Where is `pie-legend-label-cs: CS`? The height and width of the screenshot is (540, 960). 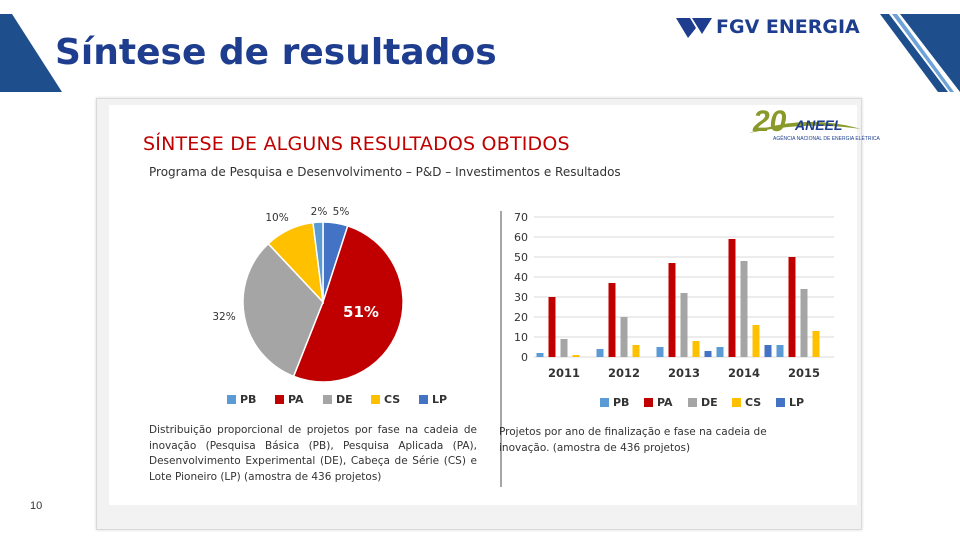 pie-legend-label-cs: CS is located at coordinates (392, 399).